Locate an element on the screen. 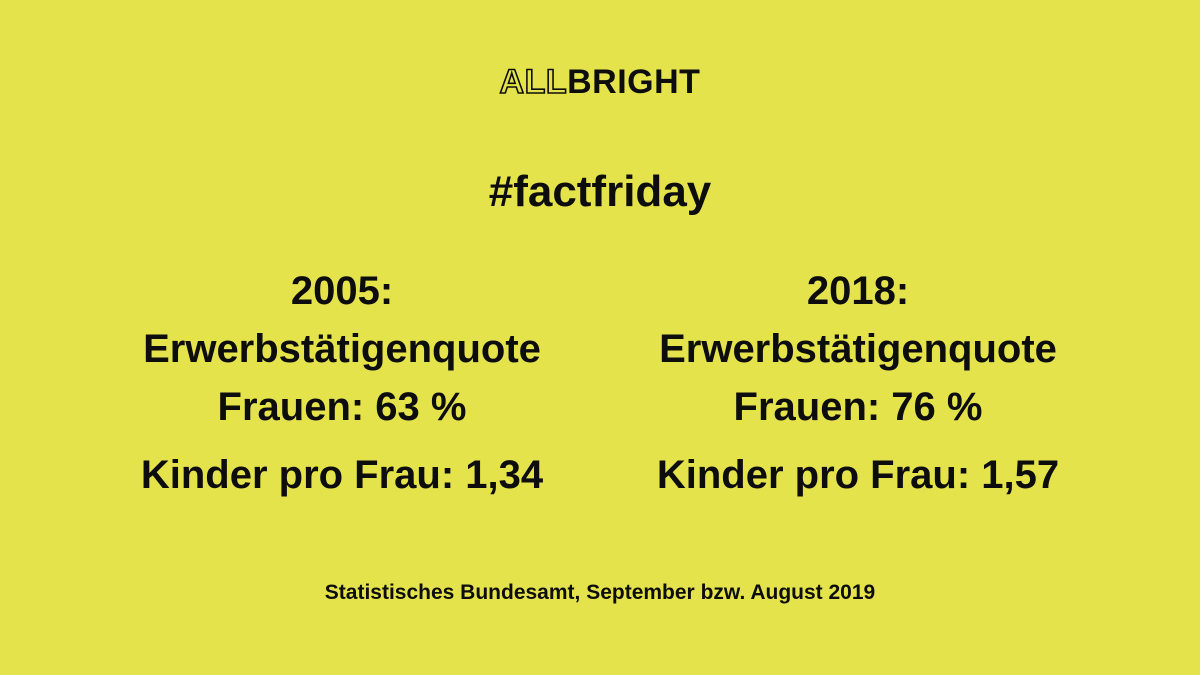 The image size is (1200, 675). allbright-logo: ALLBRIGHT is located at coordinates (600, 82).